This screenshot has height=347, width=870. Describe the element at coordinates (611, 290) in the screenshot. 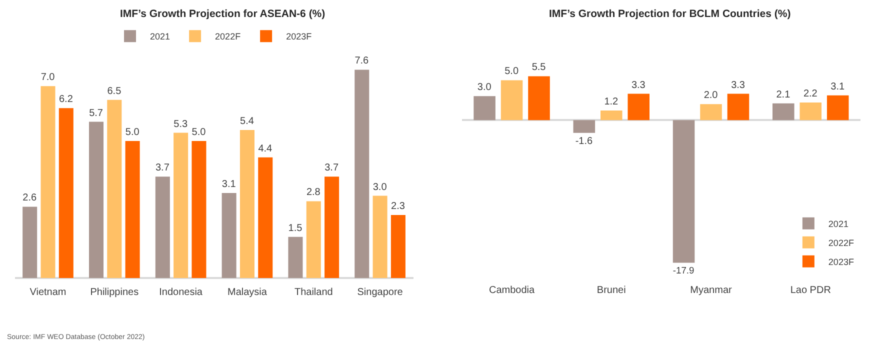

I see `x-tick-label: Brunei` at that location.